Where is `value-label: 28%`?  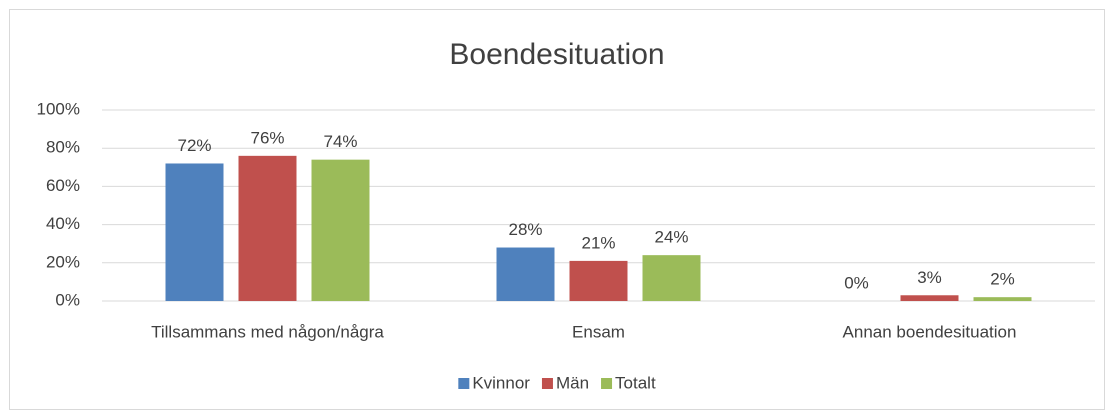
value-label: 28% is located at coordinates (525, 229).